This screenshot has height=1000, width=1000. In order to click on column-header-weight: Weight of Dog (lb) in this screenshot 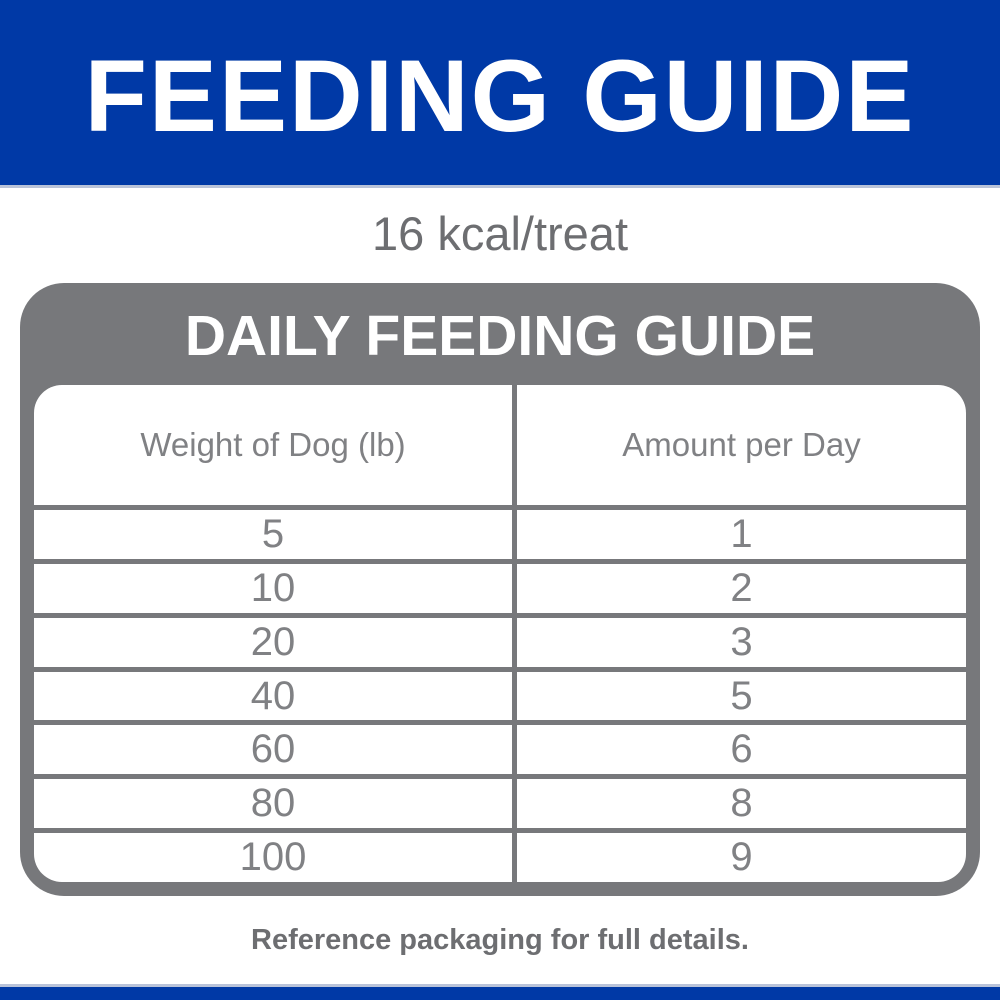, I will do `click(275, 445)`.